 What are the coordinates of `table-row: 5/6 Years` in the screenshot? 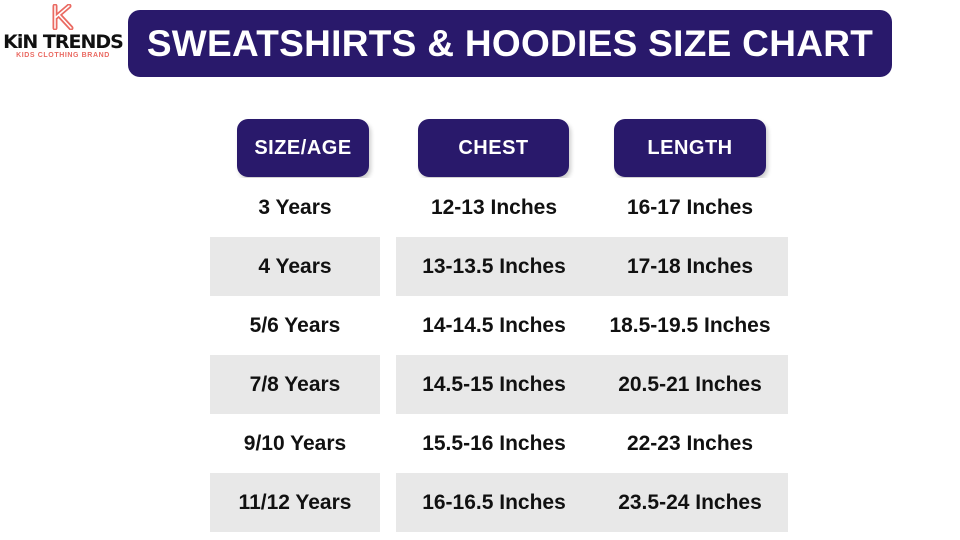 It's located at (295, 325).